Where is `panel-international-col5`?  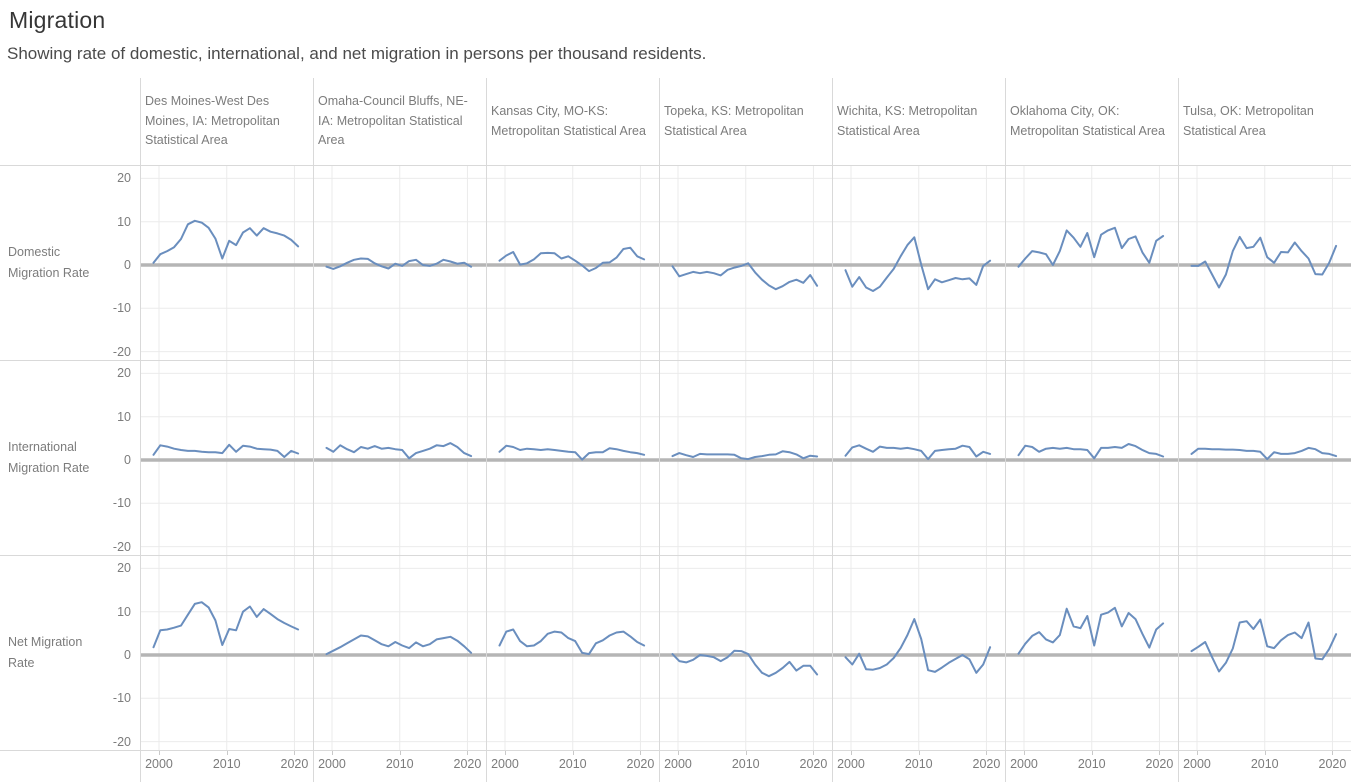 panel-international-col5 is located at coordinates (919, 458).